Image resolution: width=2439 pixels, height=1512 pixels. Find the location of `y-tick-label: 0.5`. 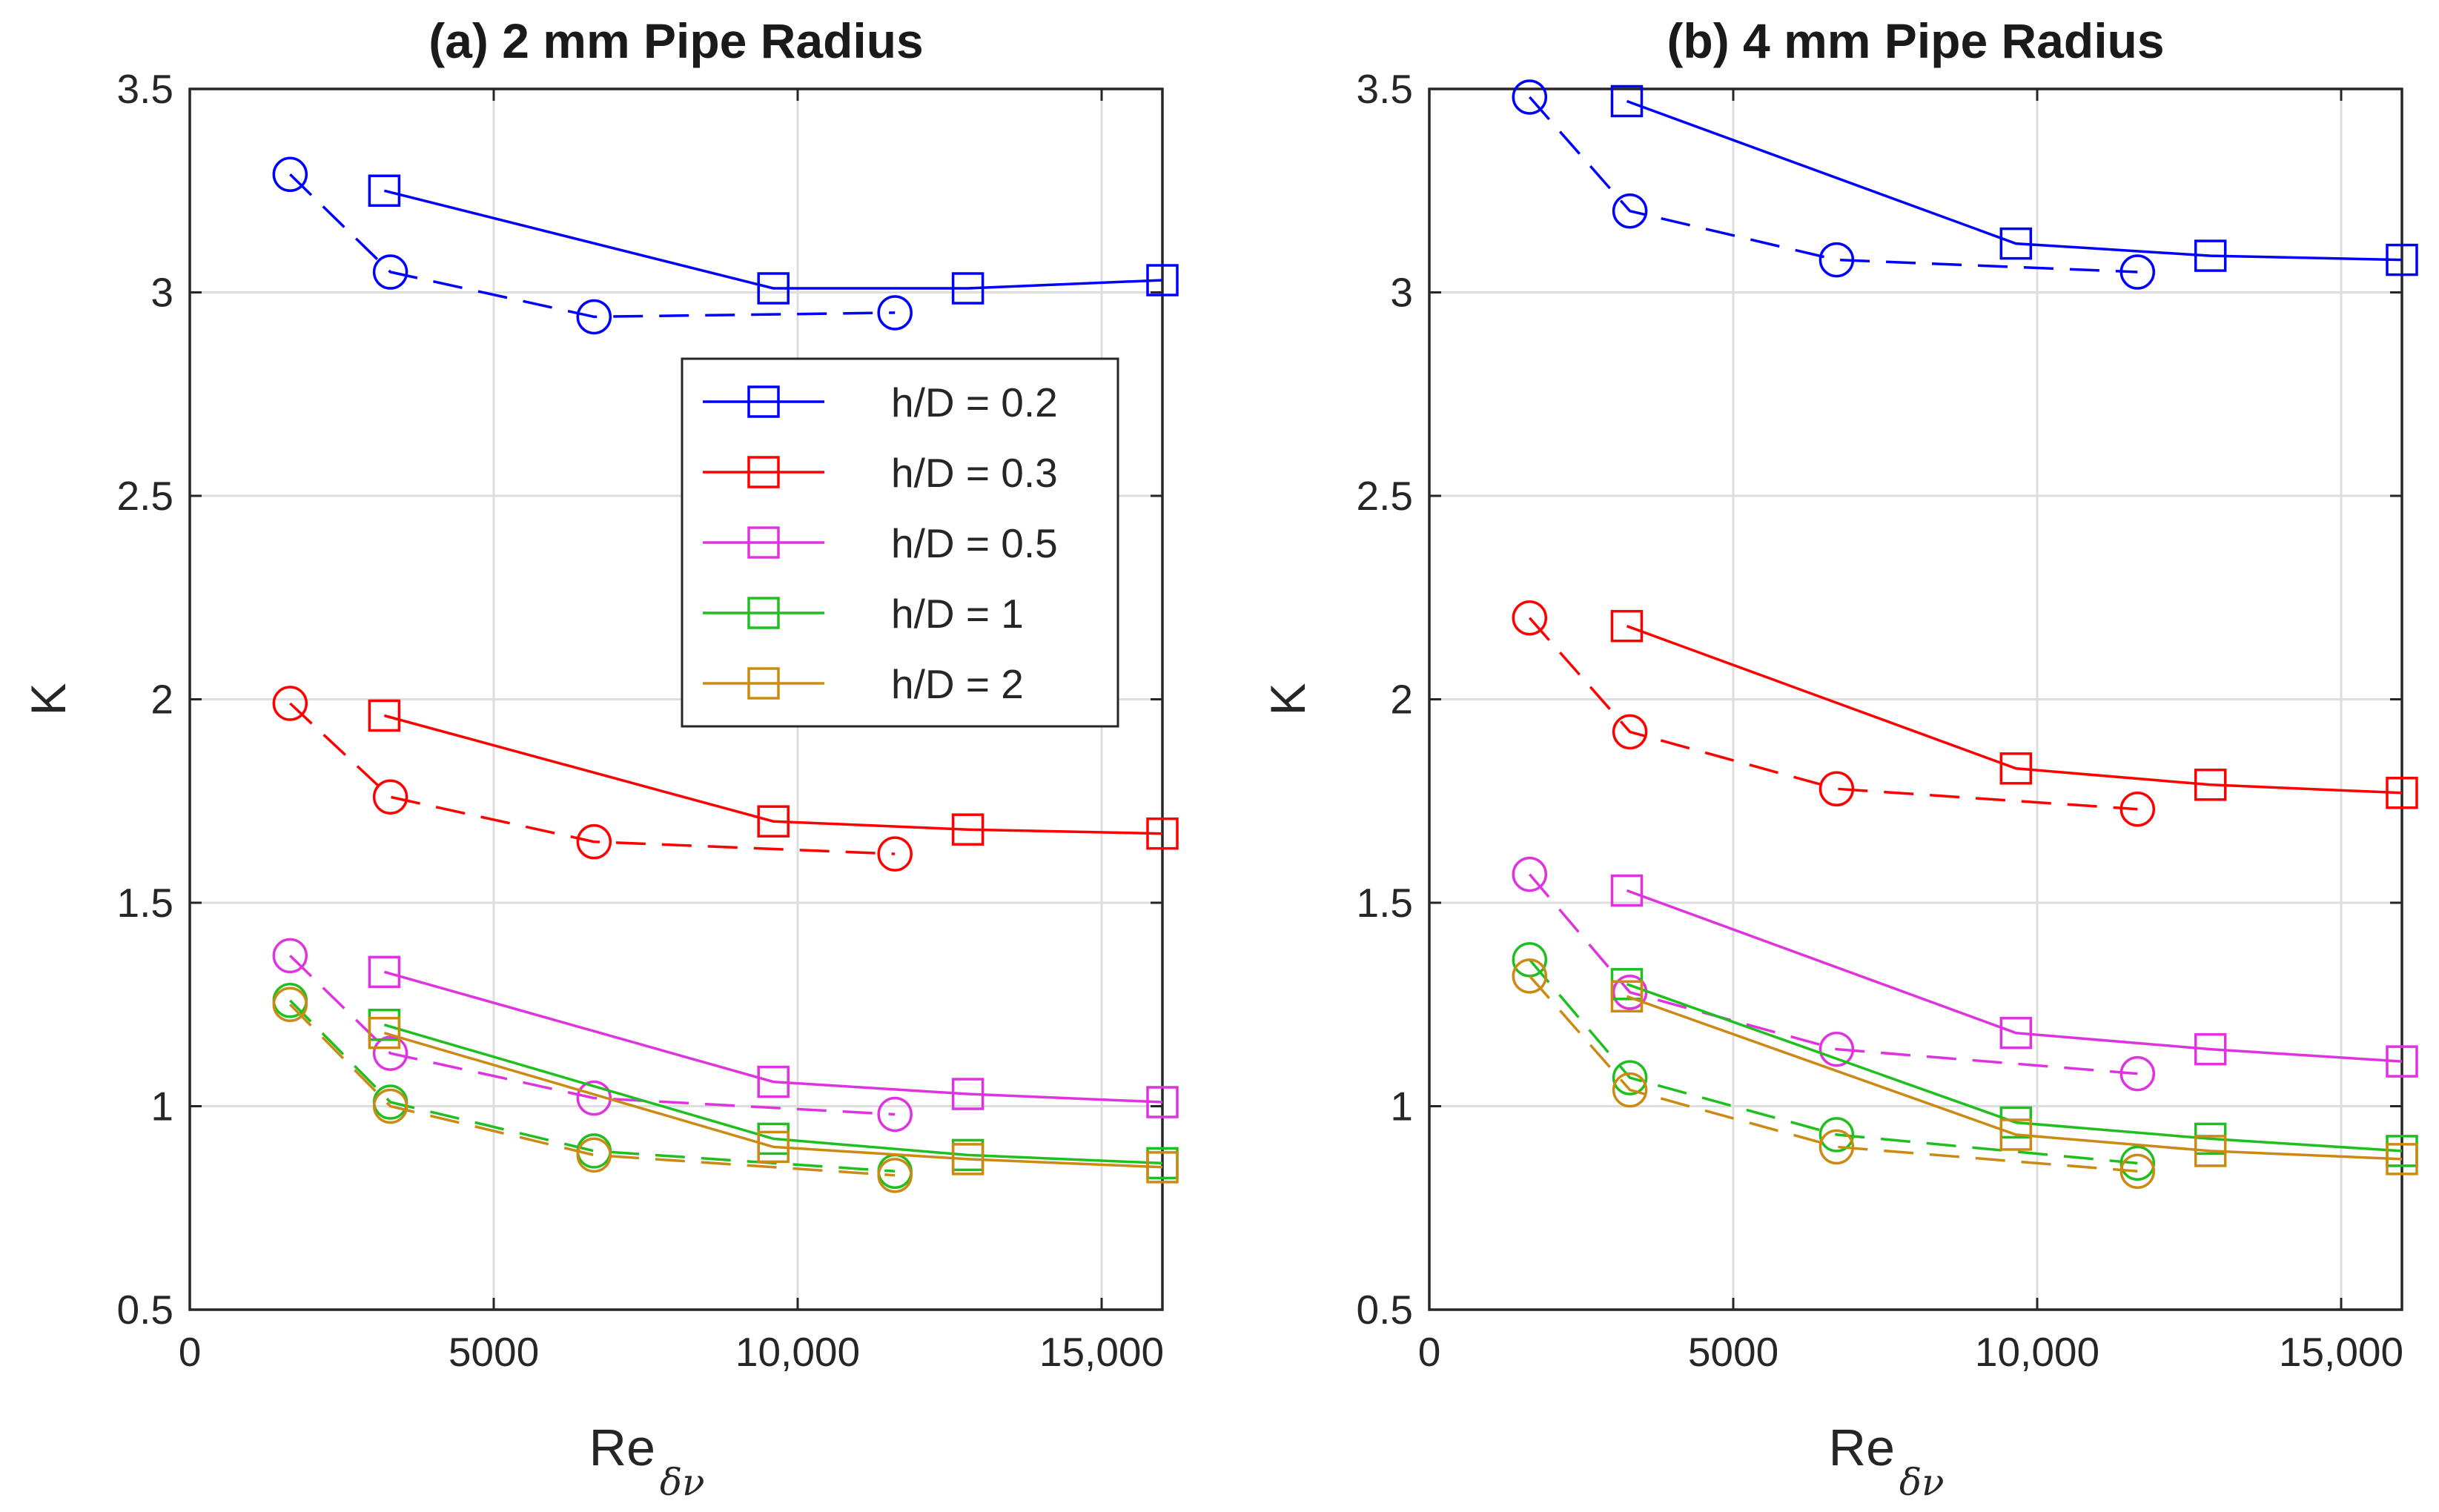

y-tick-label: 0.5 is located at coordinates (145, 1310).